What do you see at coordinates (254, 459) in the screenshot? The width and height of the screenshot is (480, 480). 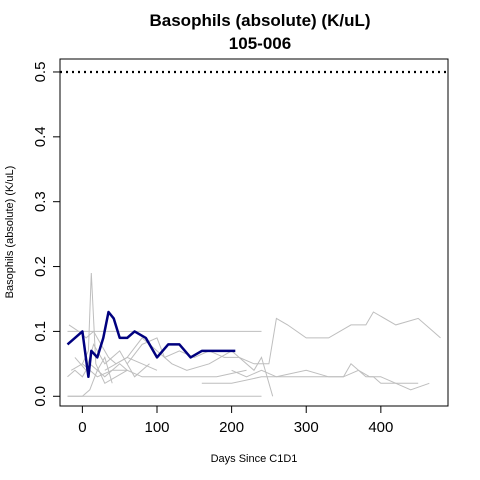 I see `x-axis-label: Days Since C1D1` at bounding box center [254, 459].